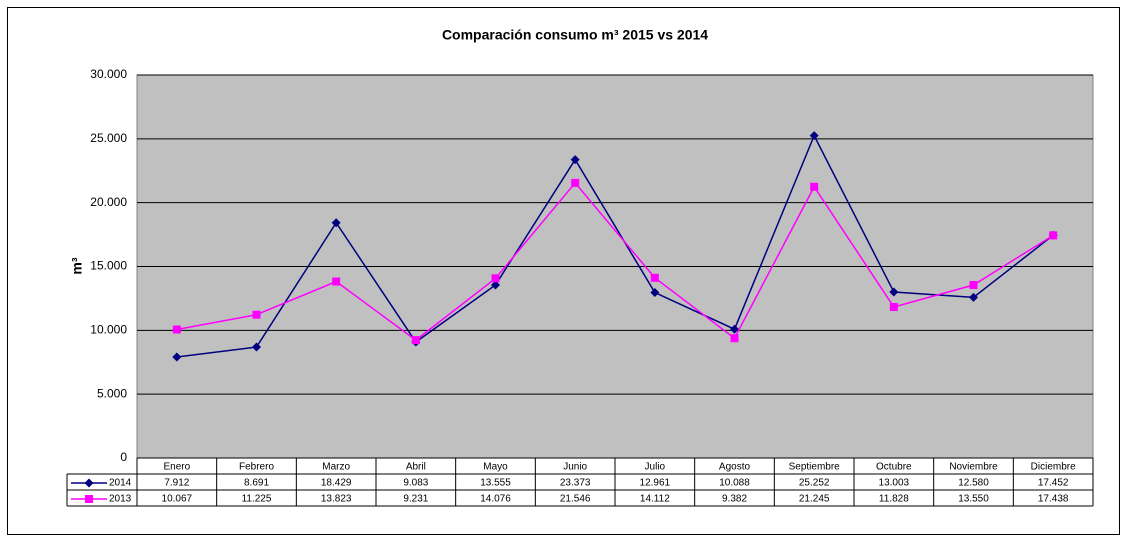  What do you see at coordinates (416, 467) in the screenshot?
I see `x-tick-label: Abril` at bounding box center [416, 467].